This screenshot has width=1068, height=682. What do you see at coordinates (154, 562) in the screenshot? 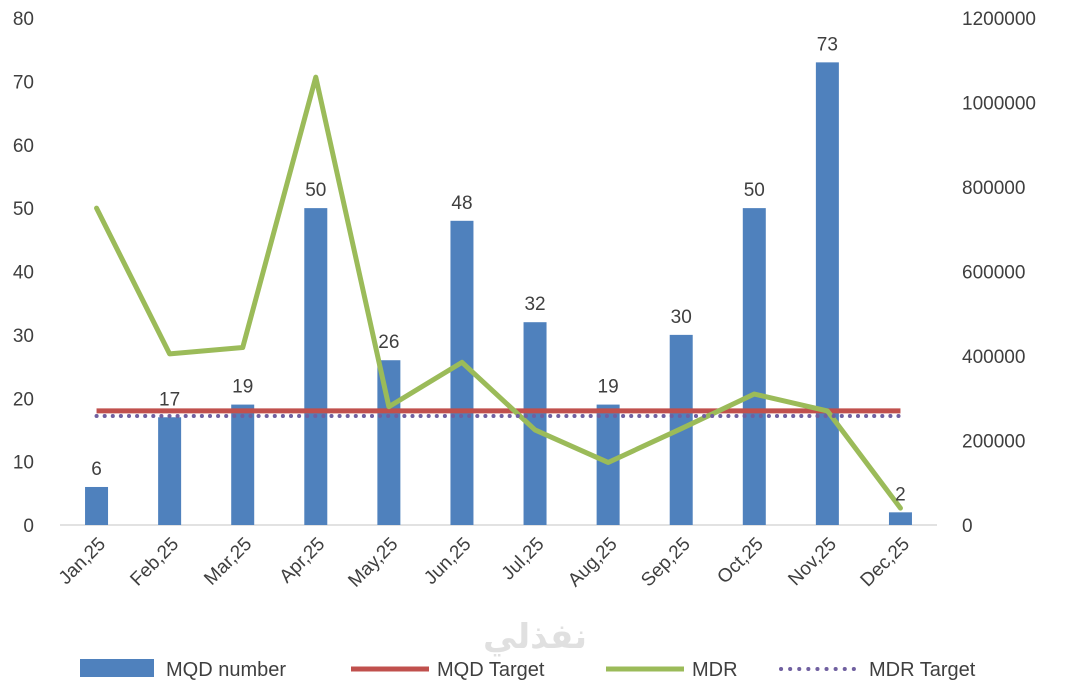
I see `x-tick-label: Feb,25` at bounding box center [154, 562].